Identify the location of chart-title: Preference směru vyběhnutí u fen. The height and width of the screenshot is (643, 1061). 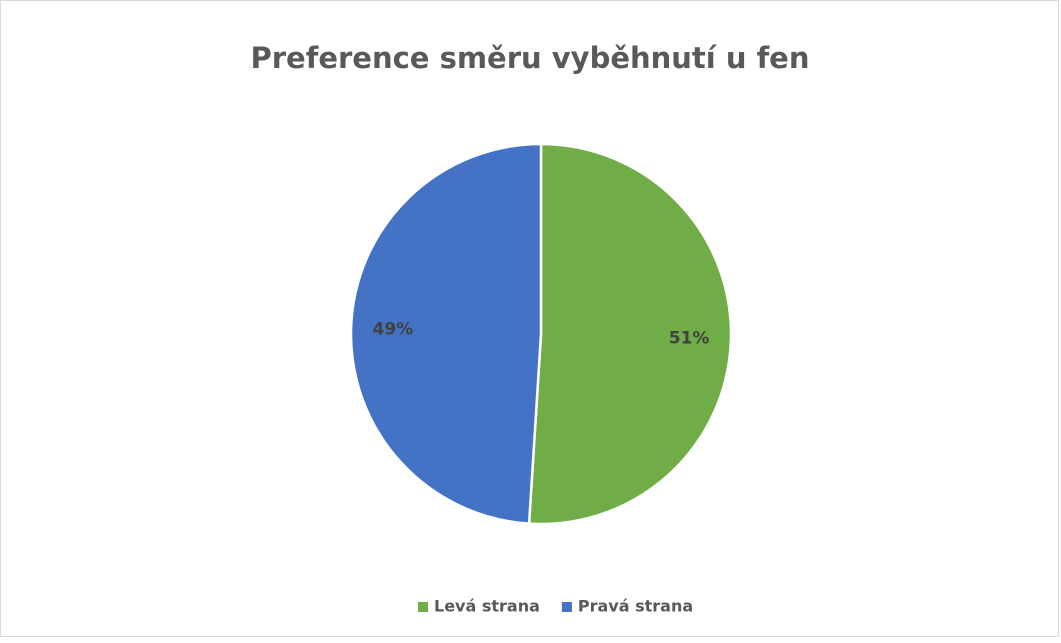
(529, 58).